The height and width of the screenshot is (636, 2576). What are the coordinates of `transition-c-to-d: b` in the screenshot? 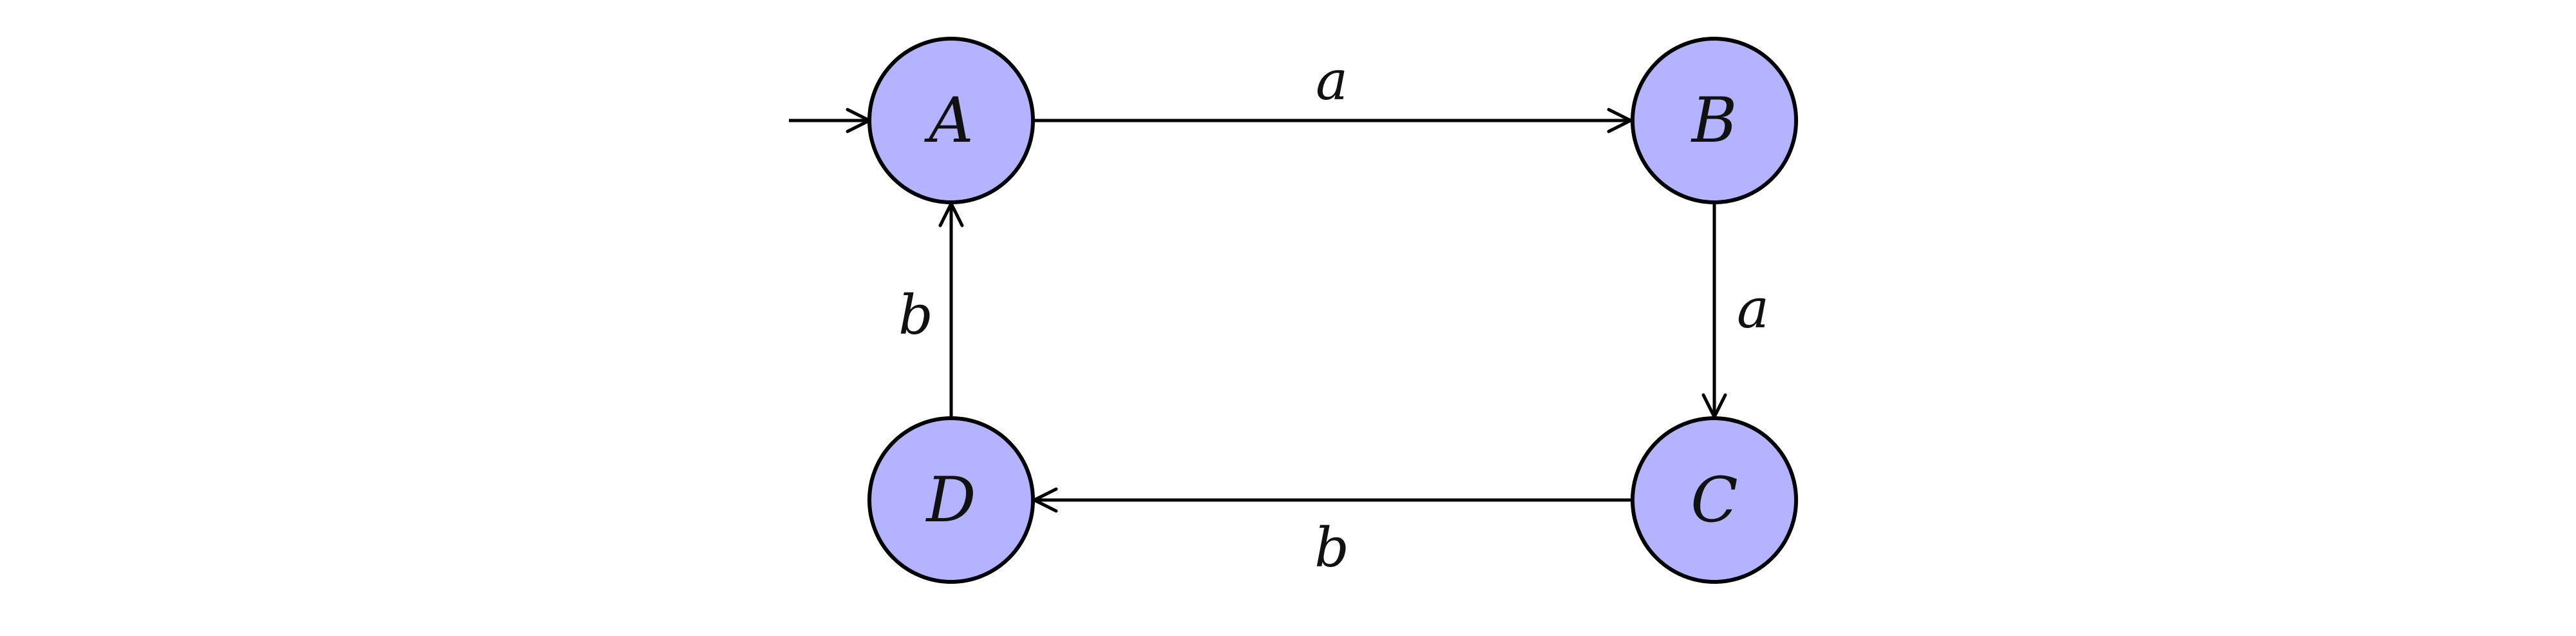 It's located at (1331, 533).